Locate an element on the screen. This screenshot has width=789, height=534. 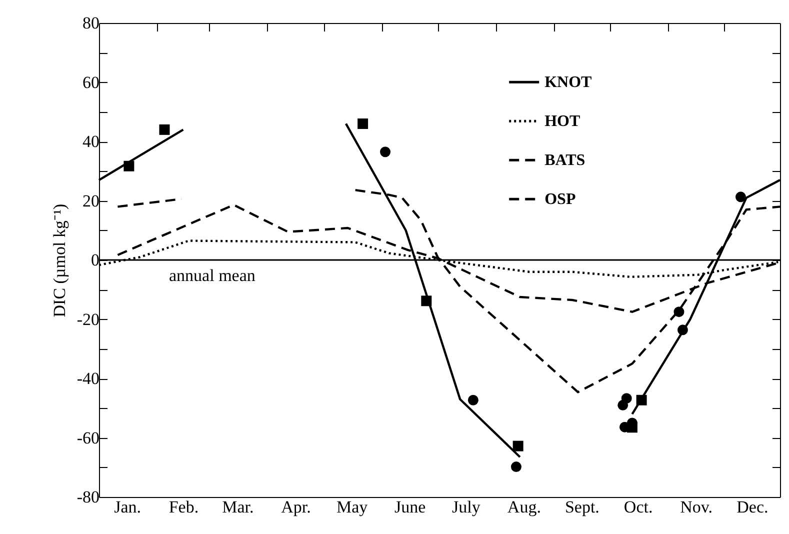
y-tick-label: 40 is located at coordinates (91, 141).